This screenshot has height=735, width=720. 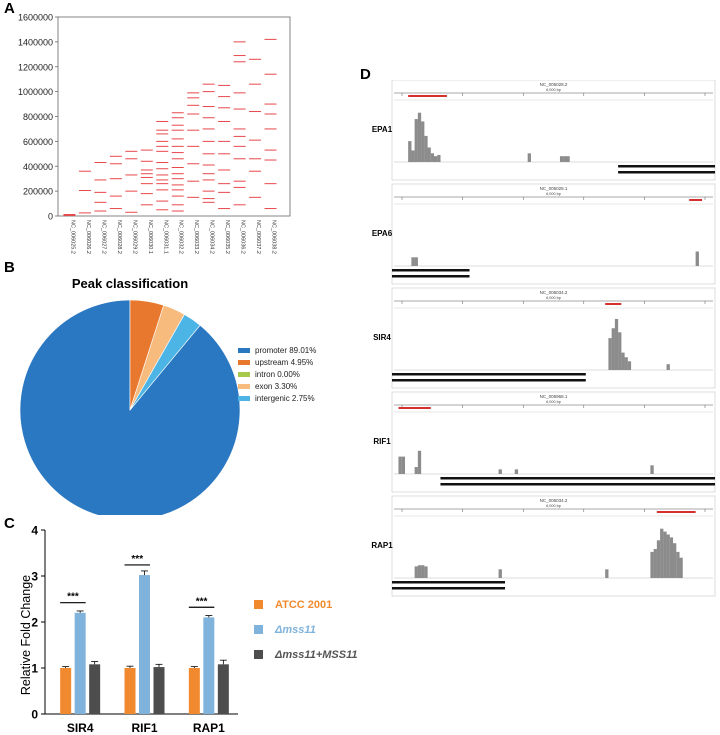 I want to click on y-tick-label: 1200000, so click(x=35, y=67).